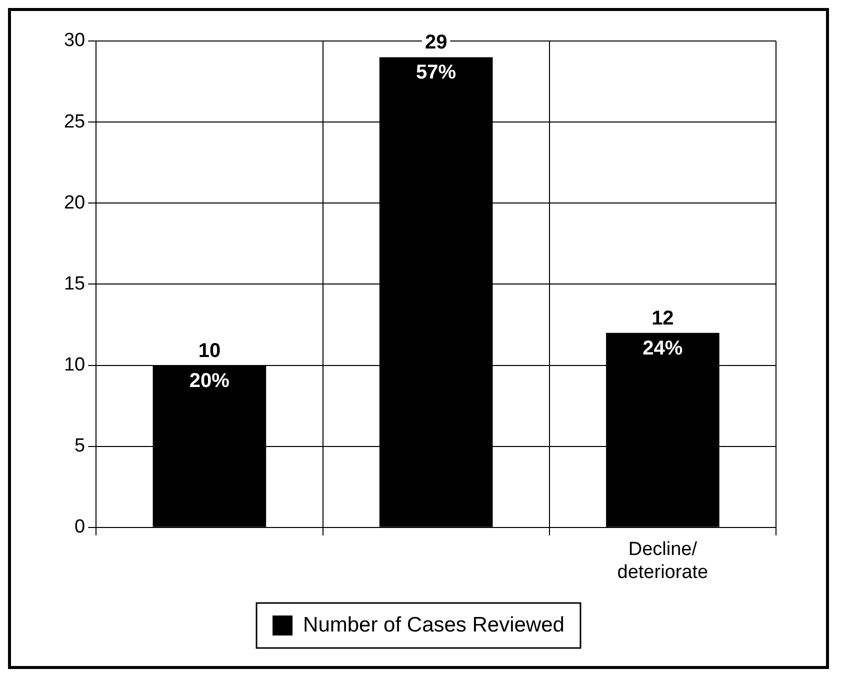 The height and width of the screenshot is (675, 841). I want to click on y-tick-label: 20, so click(75, 203).